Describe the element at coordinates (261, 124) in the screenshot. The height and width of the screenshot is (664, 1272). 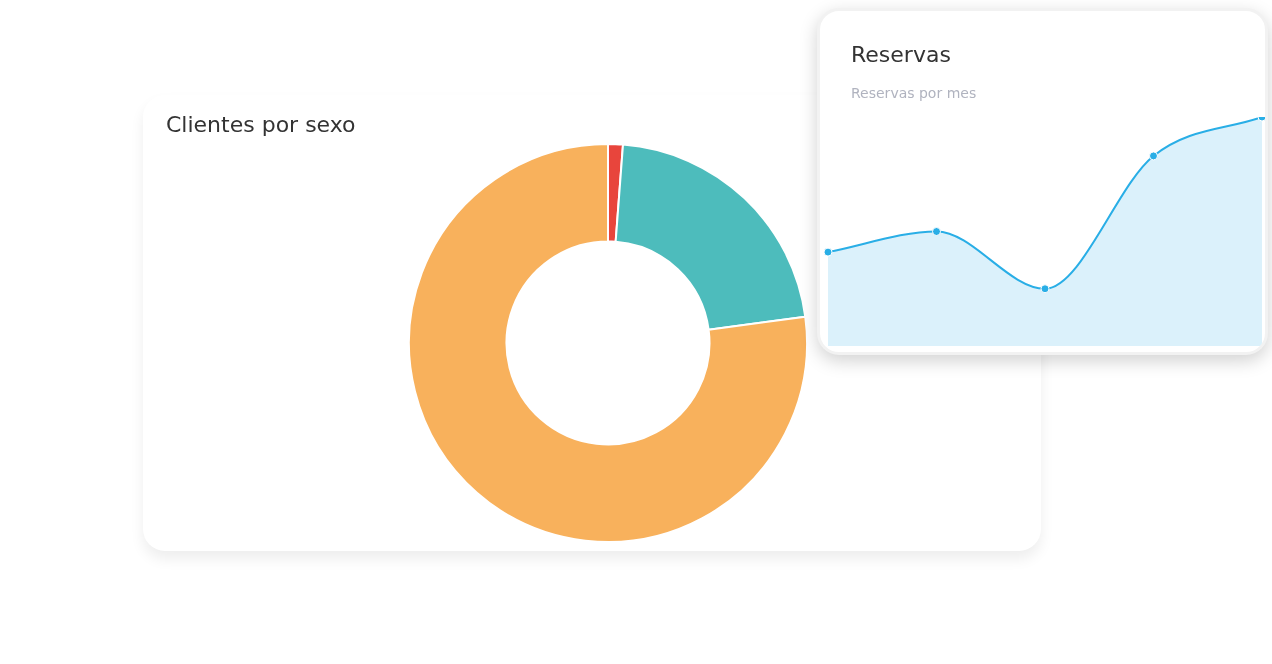
I see `chart-title: Clientes por sexo` at that location.